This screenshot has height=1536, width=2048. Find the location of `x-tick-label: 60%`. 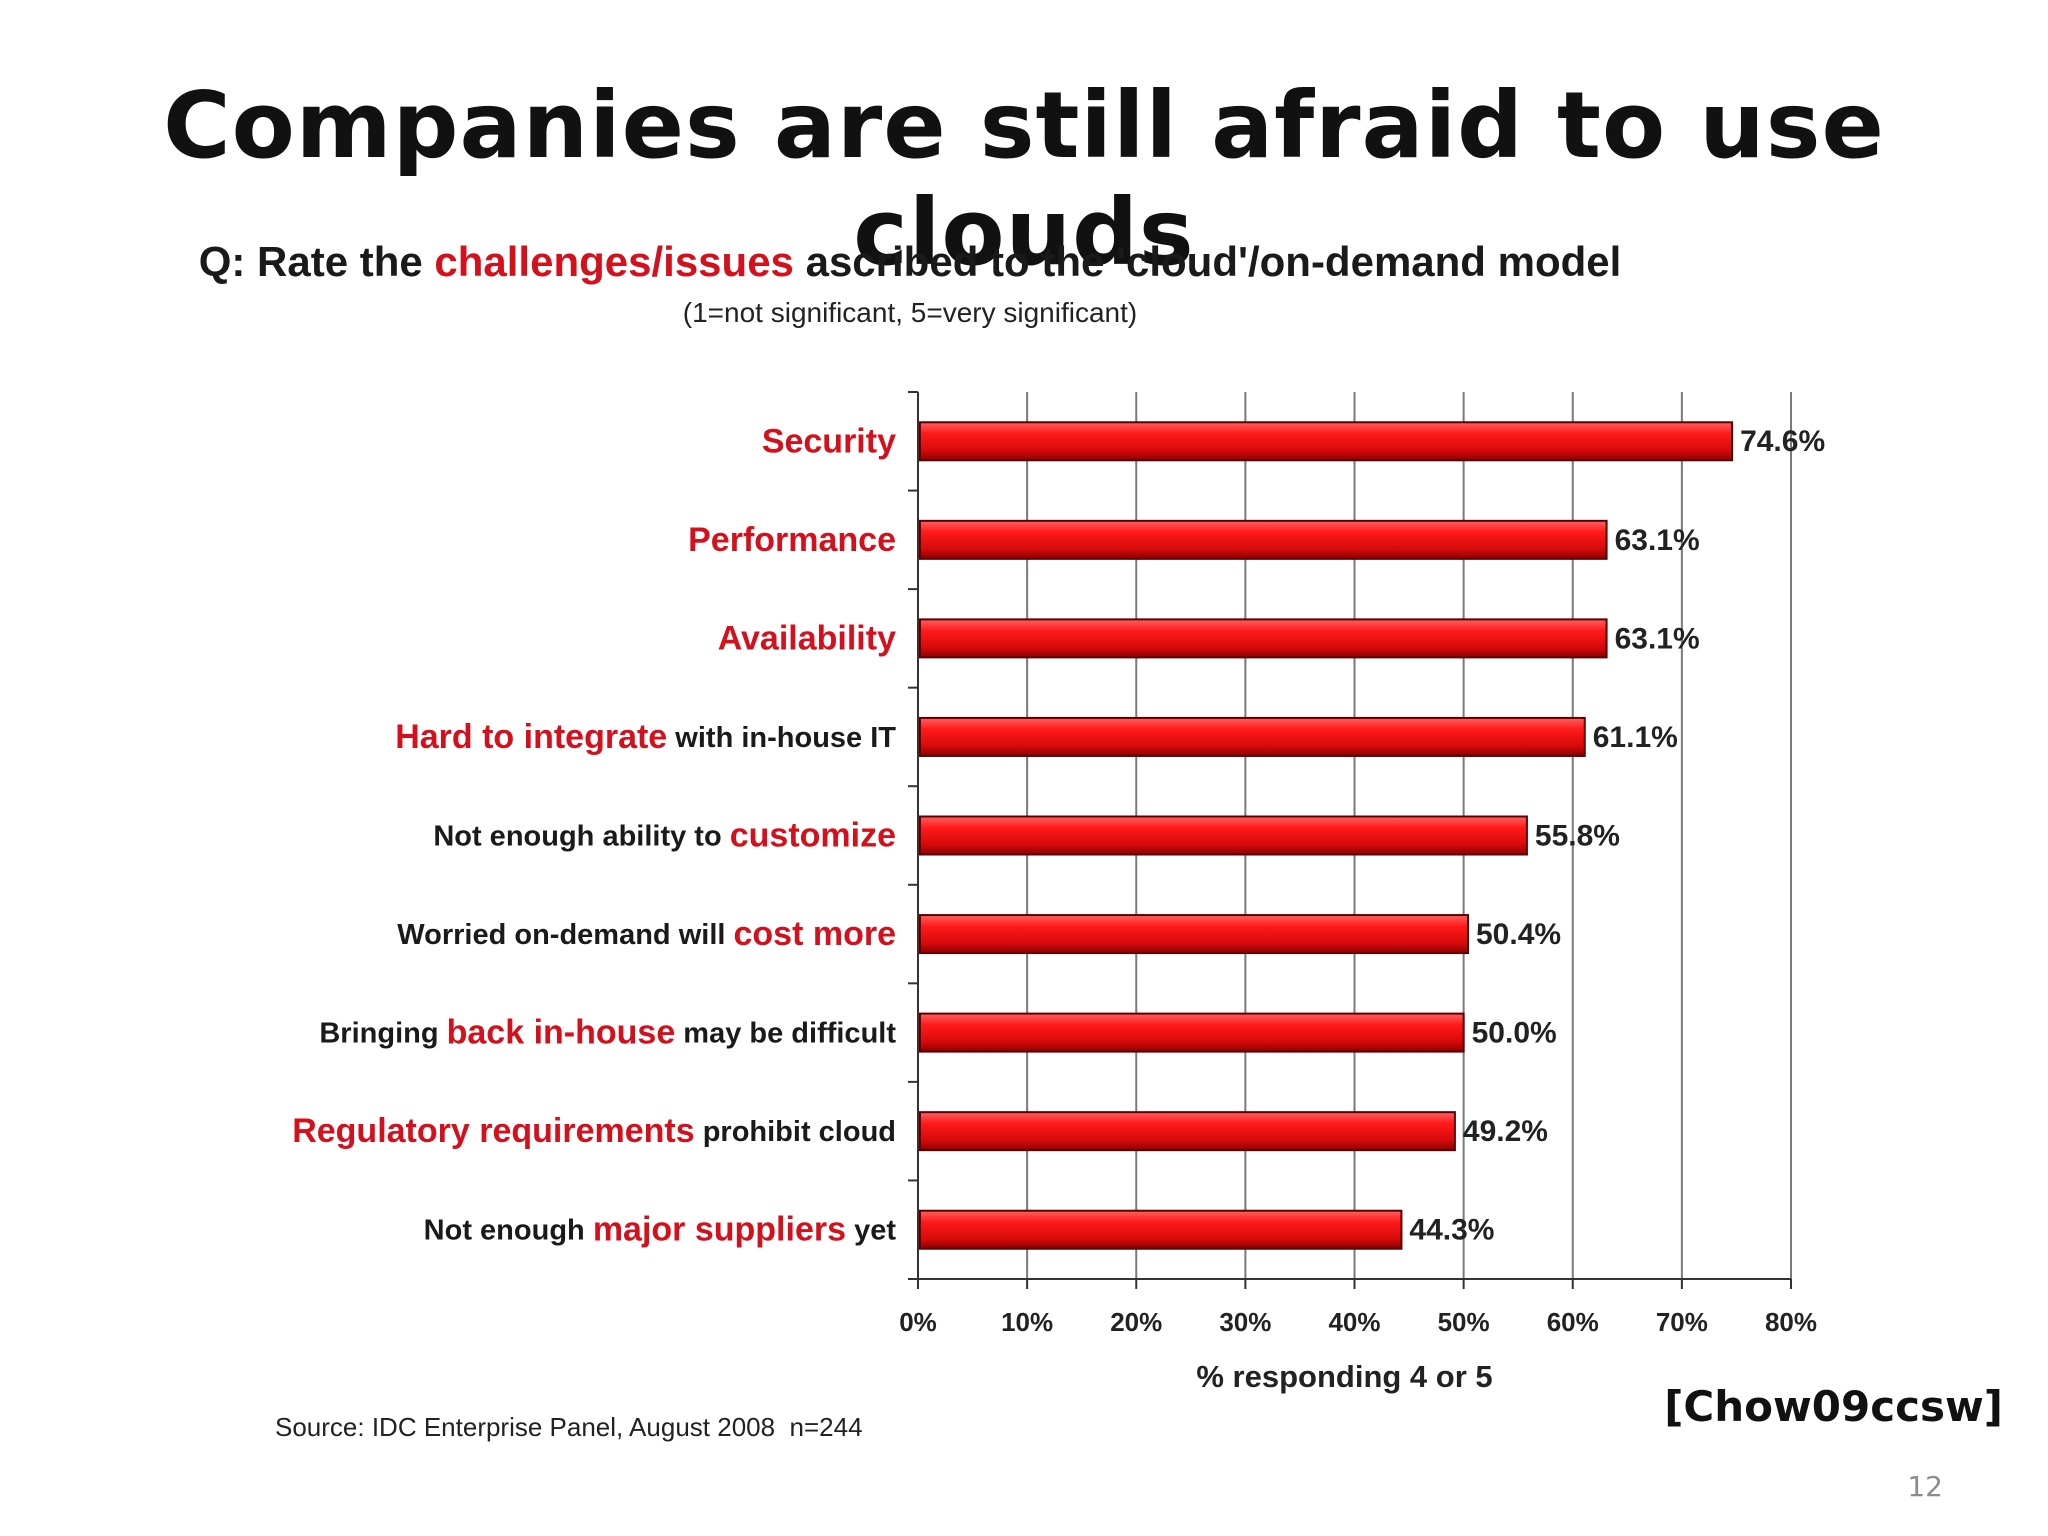

x-tick-label: 60% is located at coordinates (1573, 1322).